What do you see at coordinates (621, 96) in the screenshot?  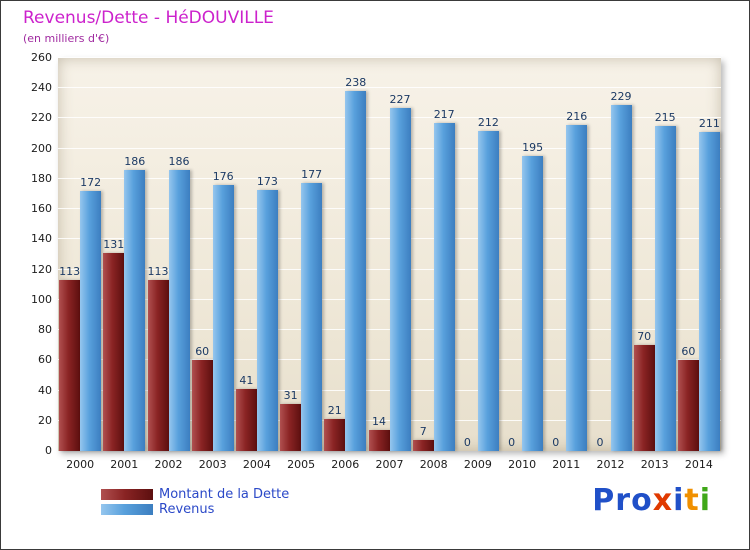 I see `value-label-revenus-2012: 229` at bounding box center [621, 96].